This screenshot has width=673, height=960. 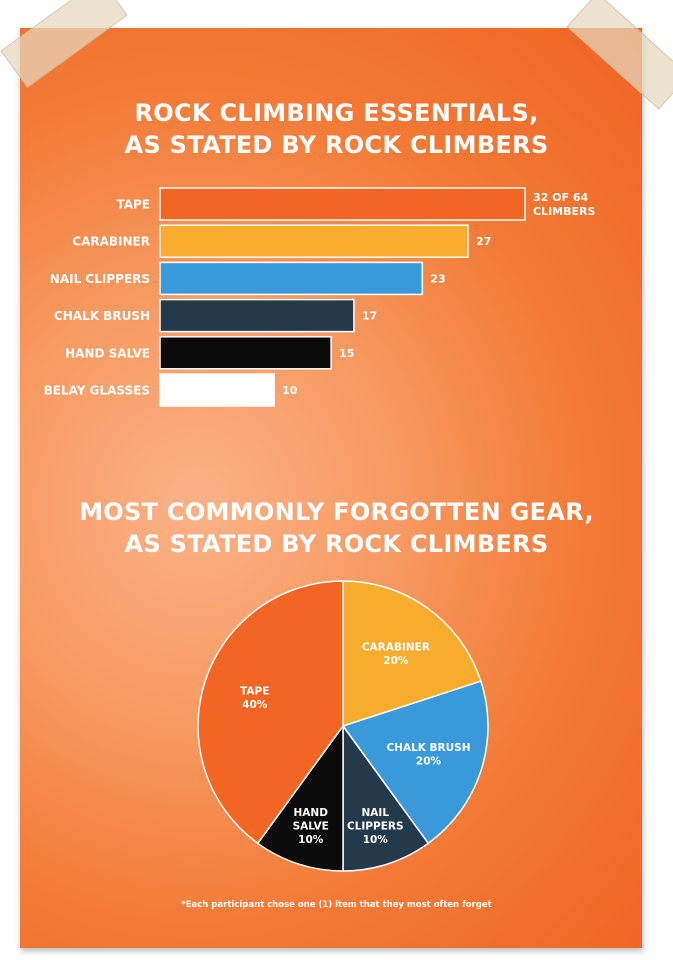 I want to click on bar-label-hand-salve: HAND SALVE, so click(x=107, y=353).